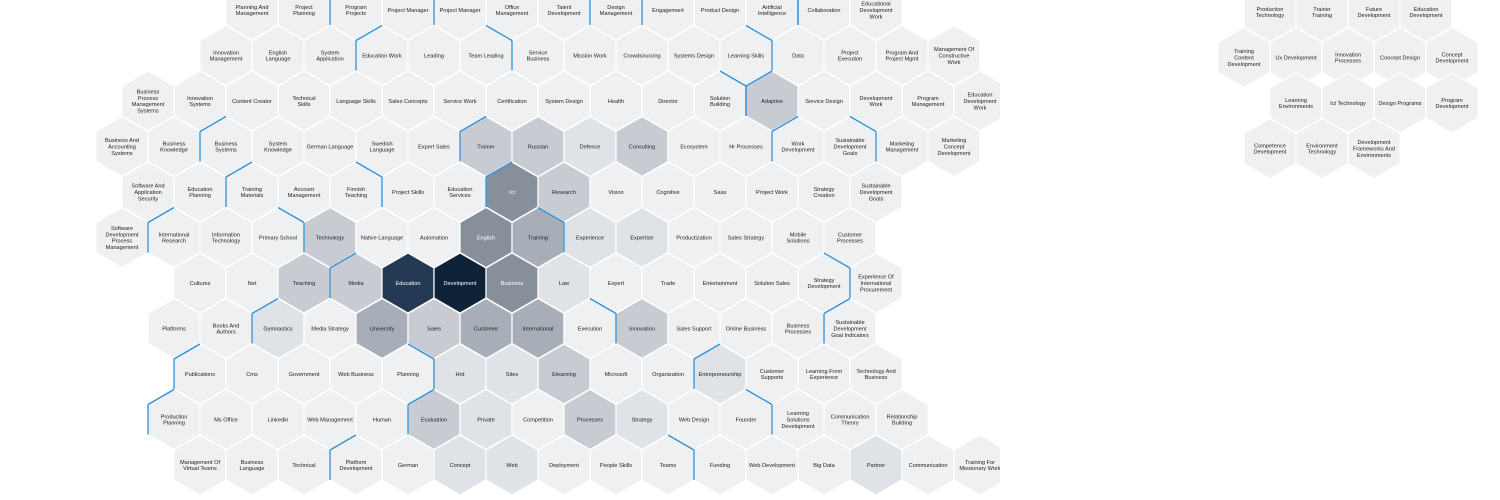 Image resolution: width=1500 pixels, height=500 pixels. I want to click on skill-hex: Program Development, so click(1452, 103).